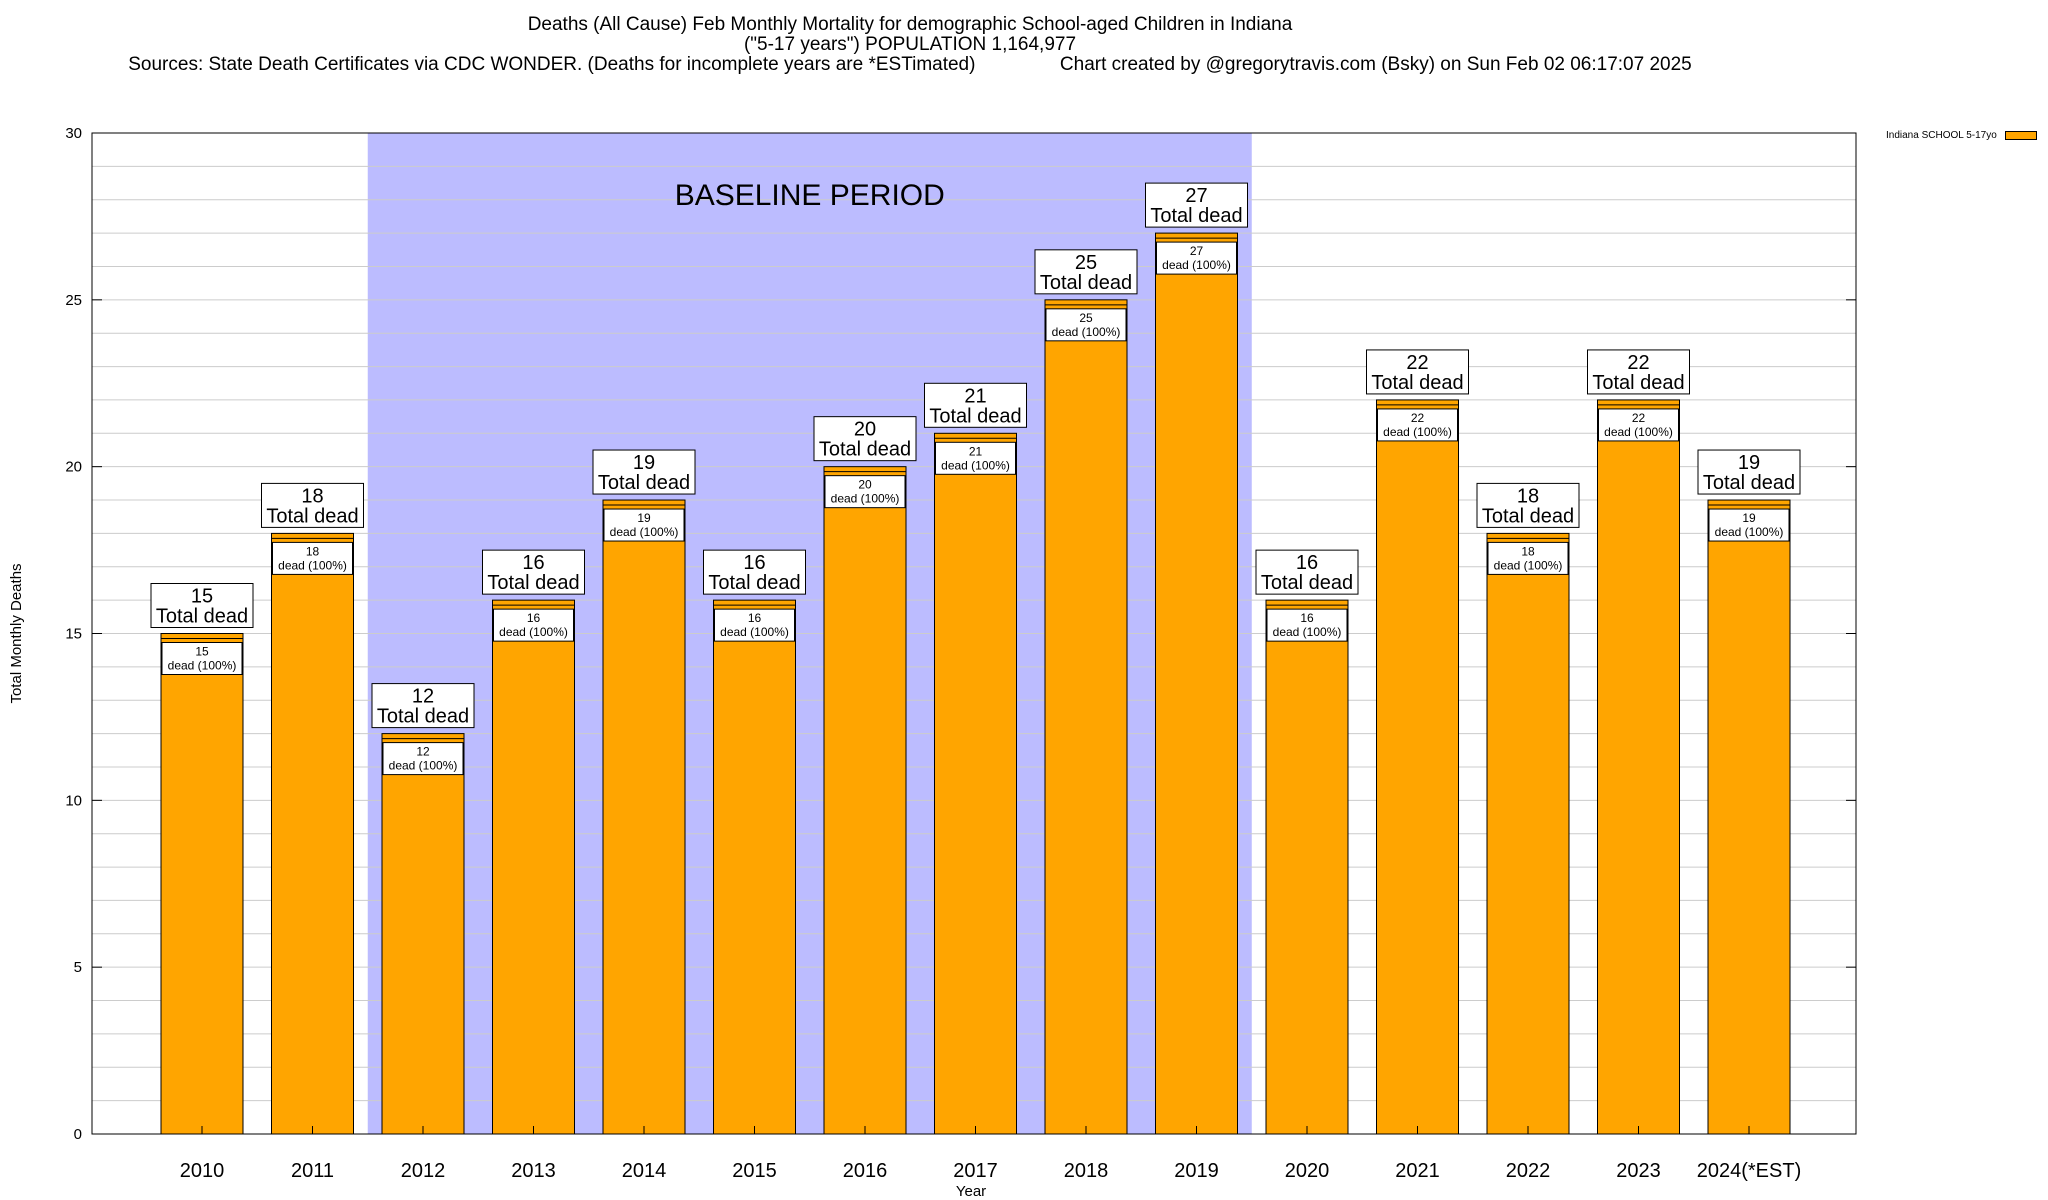 This screenshot has width=2048, height=1200. What do you see at coordinates (1638, 1171) in the screenshot?
I see `x-tick-label: 2023` at bounding box center [1638, 1171].